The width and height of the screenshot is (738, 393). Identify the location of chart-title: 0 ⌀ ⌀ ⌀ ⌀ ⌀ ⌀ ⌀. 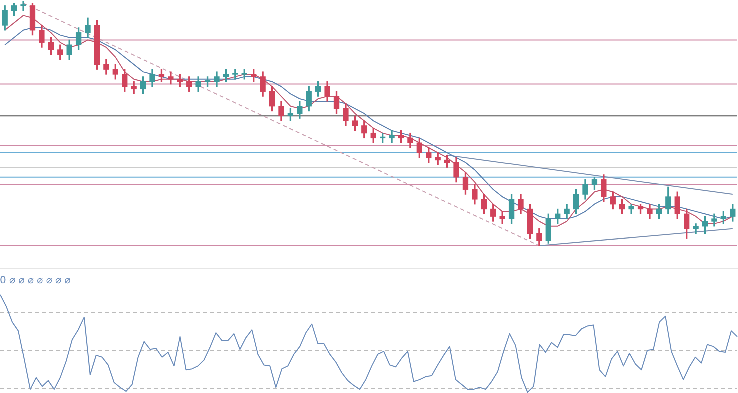
(35, 281).